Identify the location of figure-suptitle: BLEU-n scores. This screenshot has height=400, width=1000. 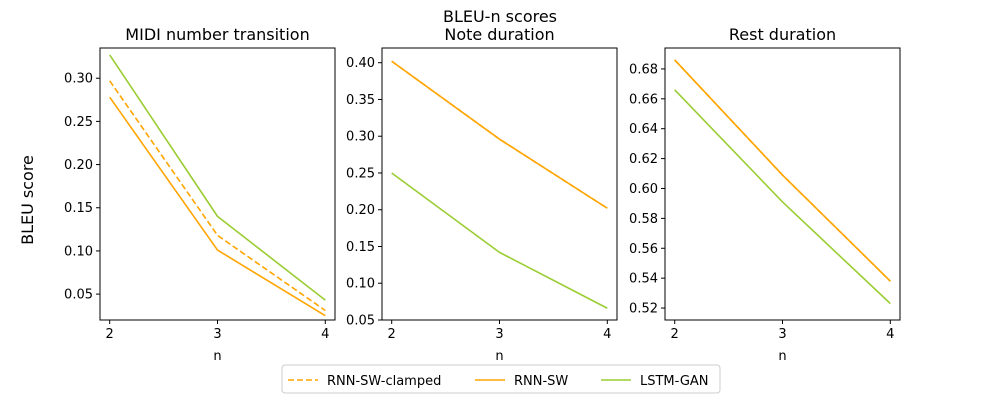
(500, 16).